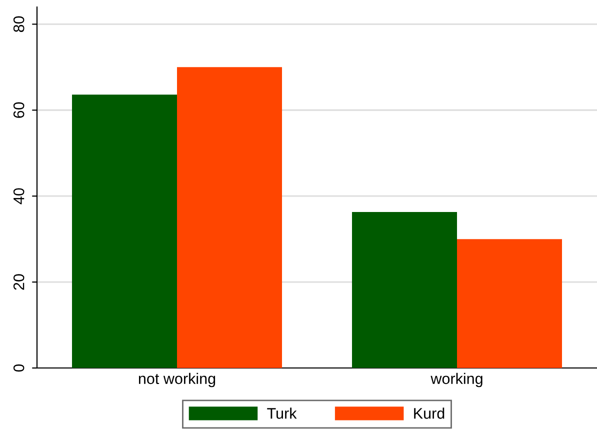 This screenshot has width=597, height=432. I want to click on legend-label: Kurd, so click(429, 413).